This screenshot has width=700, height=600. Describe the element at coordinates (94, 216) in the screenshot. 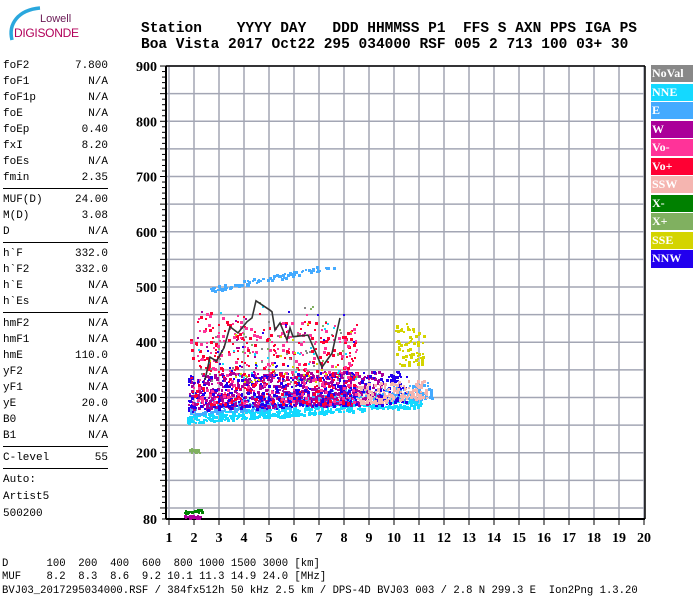

I see `param-value: 3.08` at that location.